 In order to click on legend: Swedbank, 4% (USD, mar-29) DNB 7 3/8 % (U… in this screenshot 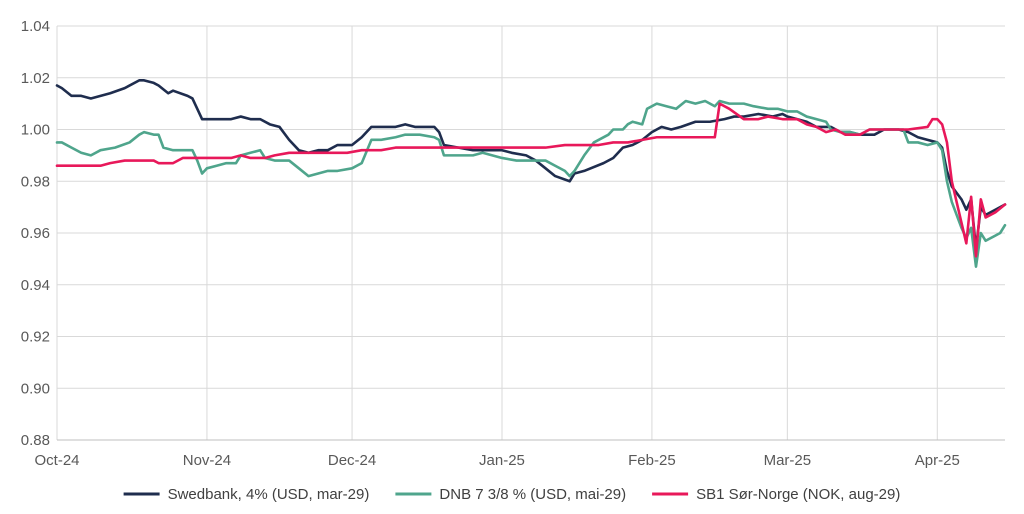, I will do `click(511, 494)`.